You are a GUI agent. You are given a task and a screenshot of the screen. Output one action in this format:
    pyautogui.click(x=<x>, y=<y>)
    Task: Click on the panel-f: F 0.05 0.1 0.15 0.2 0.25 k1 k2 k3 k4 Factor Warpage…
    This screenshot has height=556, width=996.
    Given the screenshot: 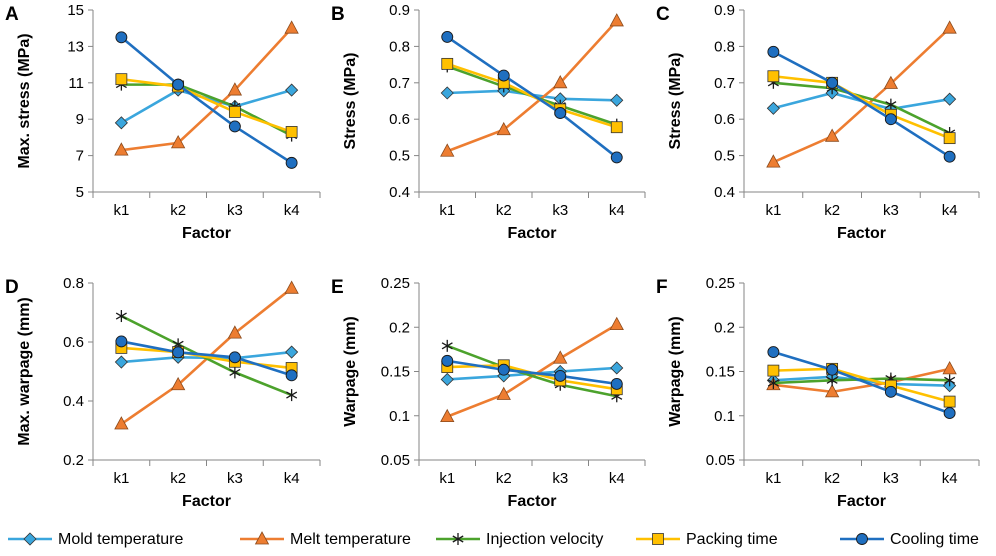 What is the action you would take?
    pyautogui.click(x=818, y=392)
    